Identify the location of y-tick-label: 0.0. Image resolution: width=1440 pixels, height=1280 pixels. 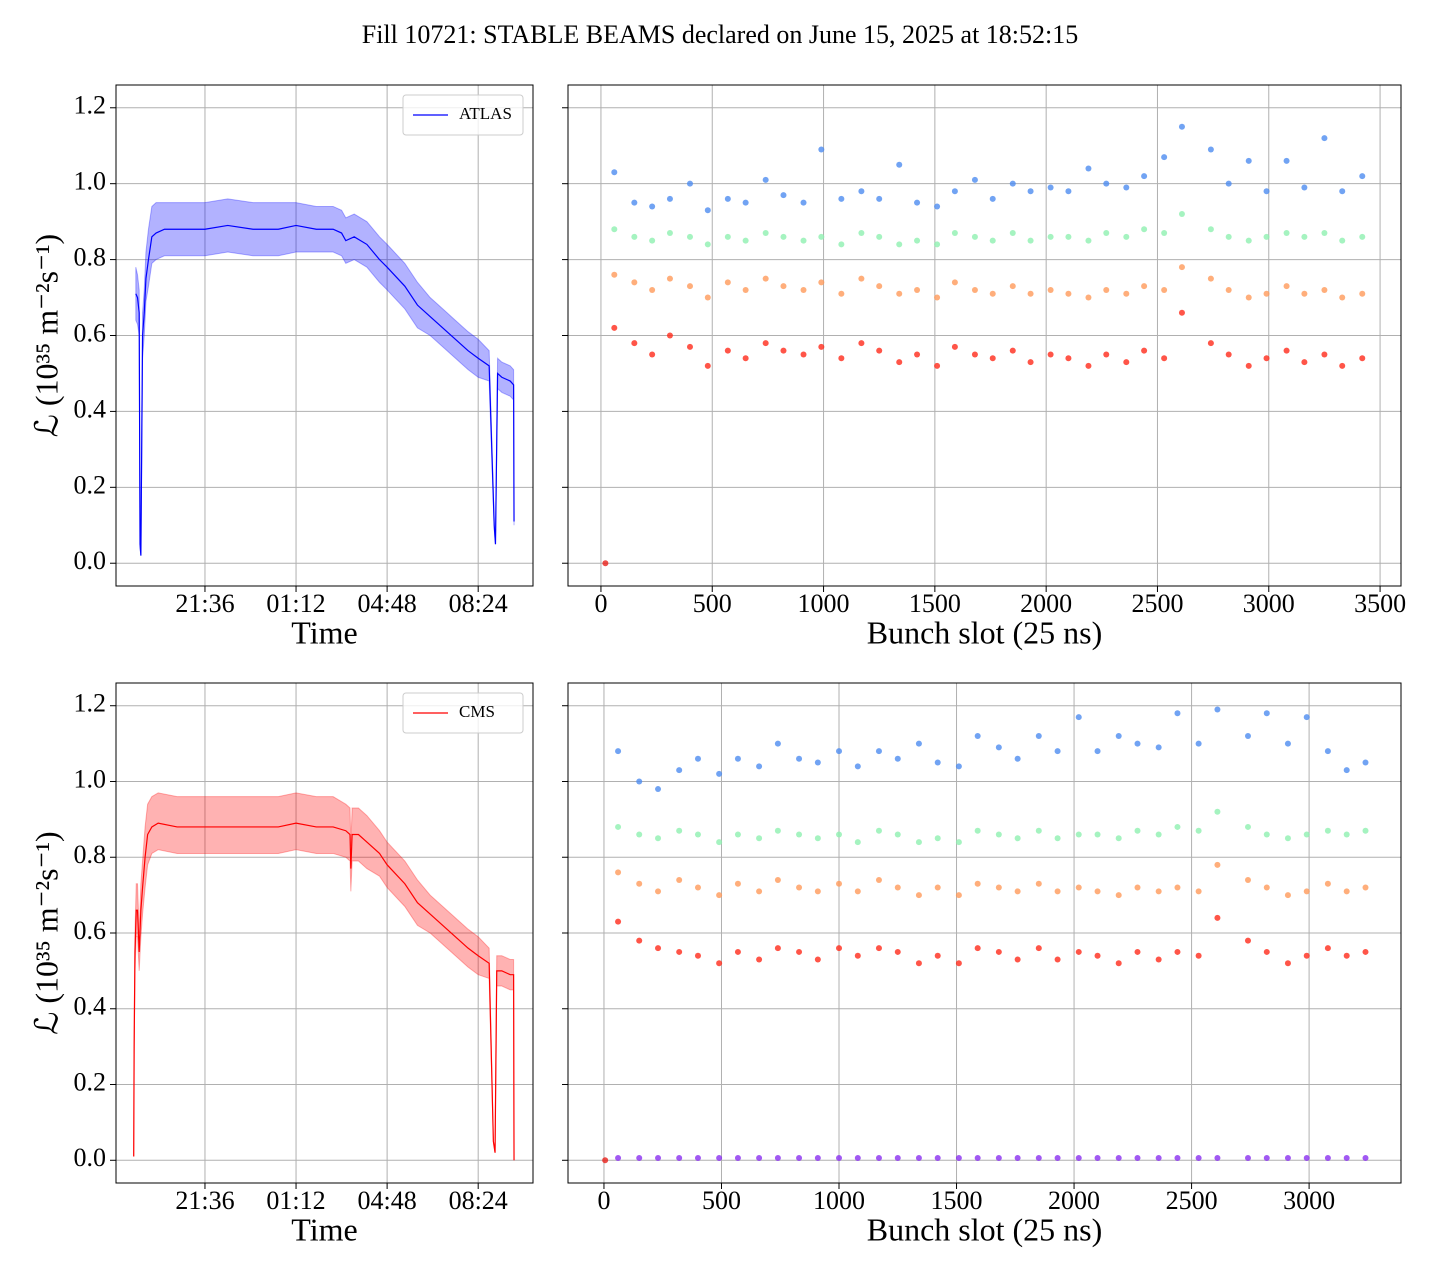
(90, 560).